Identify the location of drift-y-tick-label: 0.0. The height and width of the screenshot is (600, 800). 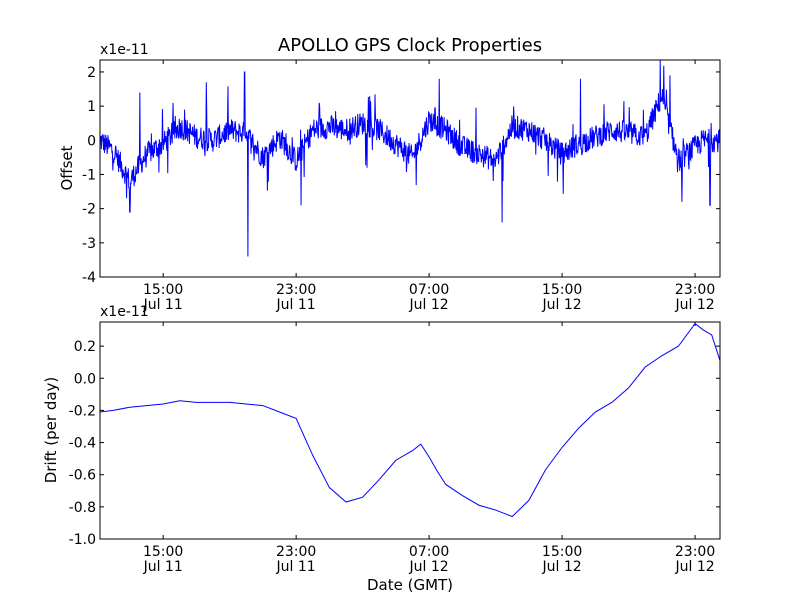
(85, 379).